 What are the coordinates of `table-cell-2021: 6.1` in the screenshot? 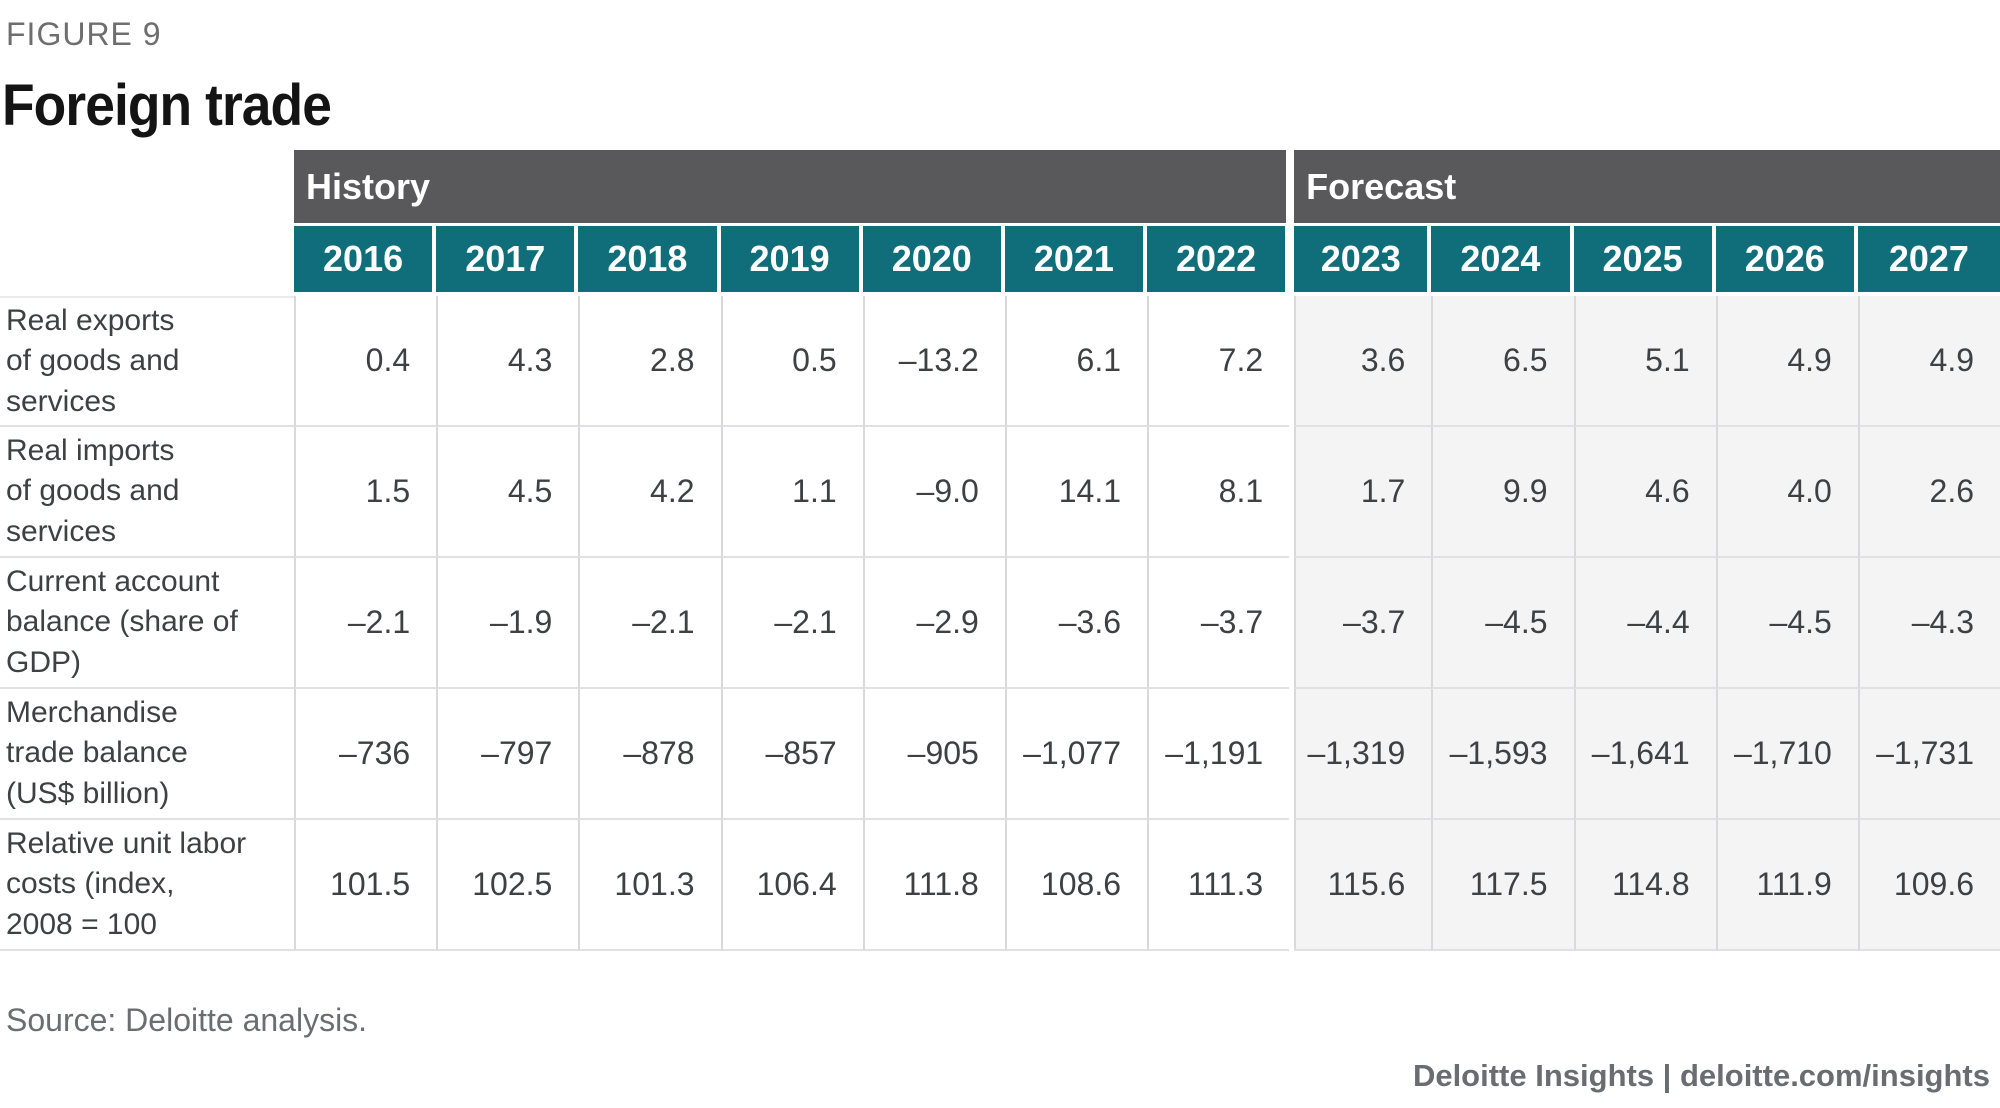 It's located at (1075, 361).